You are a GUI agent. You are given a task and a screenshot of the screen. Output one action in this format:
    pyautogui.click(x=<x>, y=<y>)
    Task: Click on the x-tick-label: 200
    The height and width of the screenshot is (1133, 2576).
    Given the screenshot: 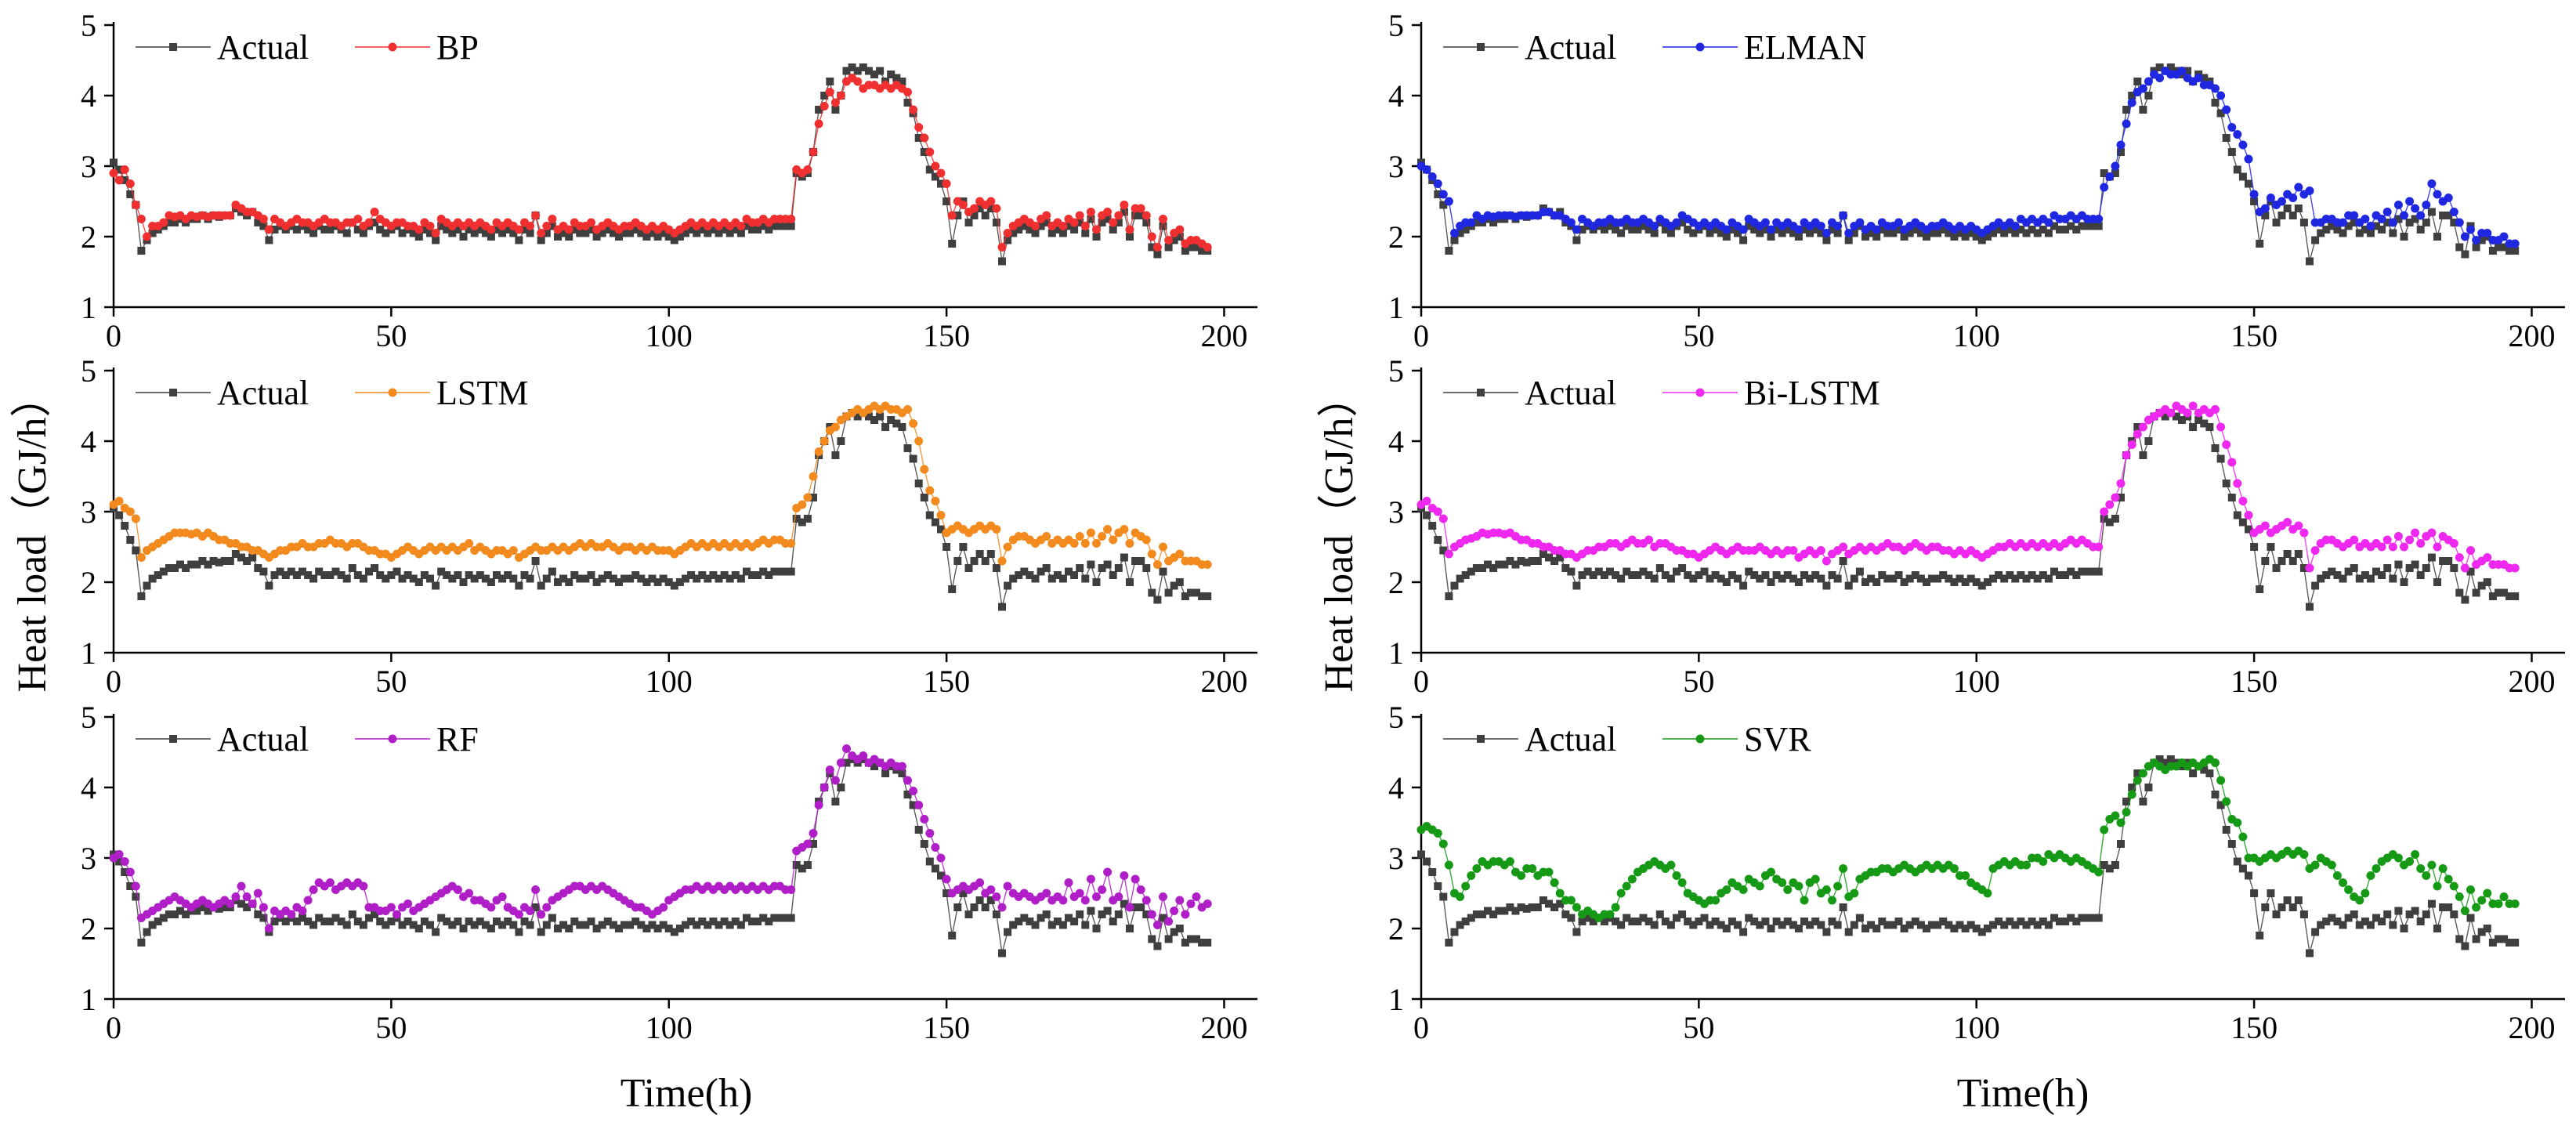 What is the action you would take?
    pyautogui.click(x=1223, y=681)
    